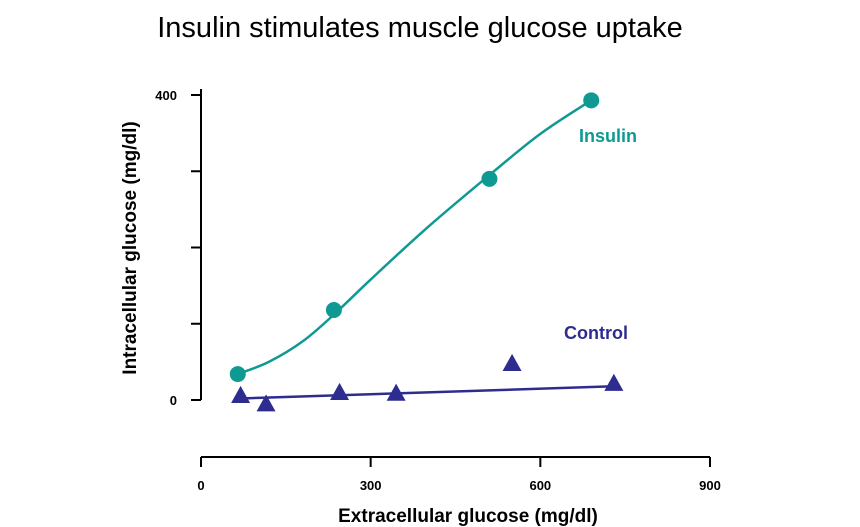  What do you see at coordinates (427, 392) in the screenshot?
I see `control-fit-line` at bounding box center [427, 392].